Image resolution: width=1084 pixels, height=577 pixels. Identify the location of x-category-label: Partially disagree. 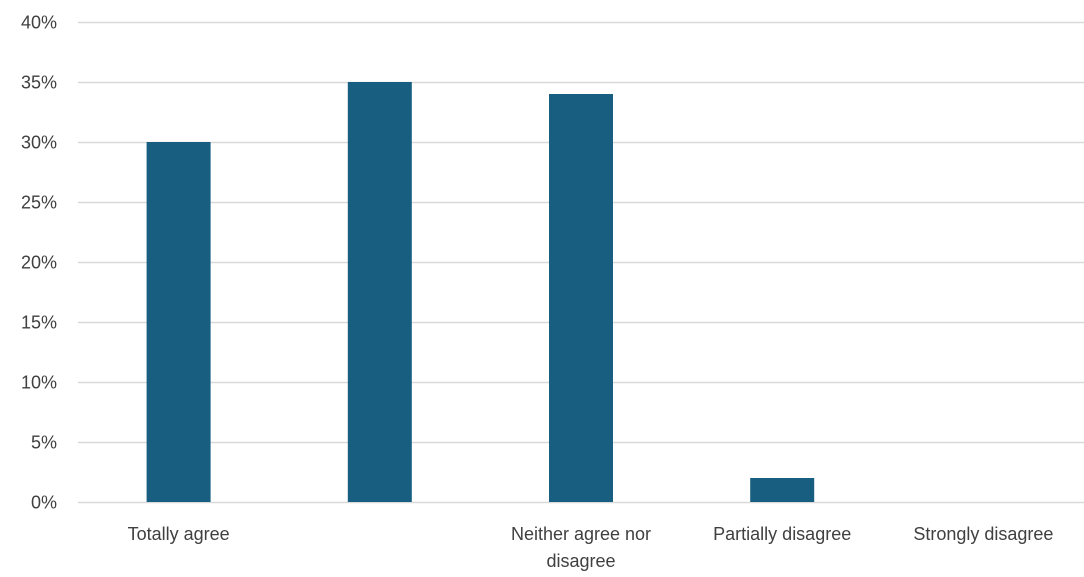
(782, 534).